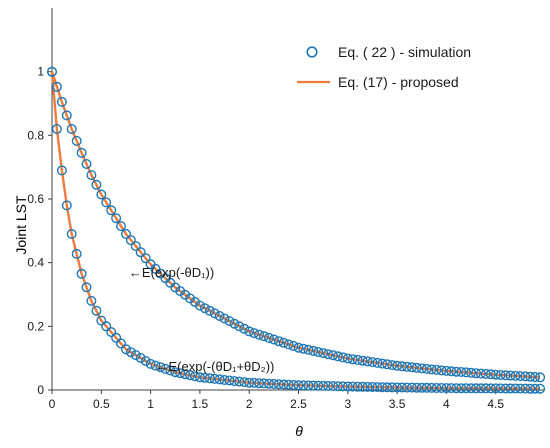 The width and height of the screenshot is (550, 448). I want to click on y-tick-label: 0, so click(40, 390).